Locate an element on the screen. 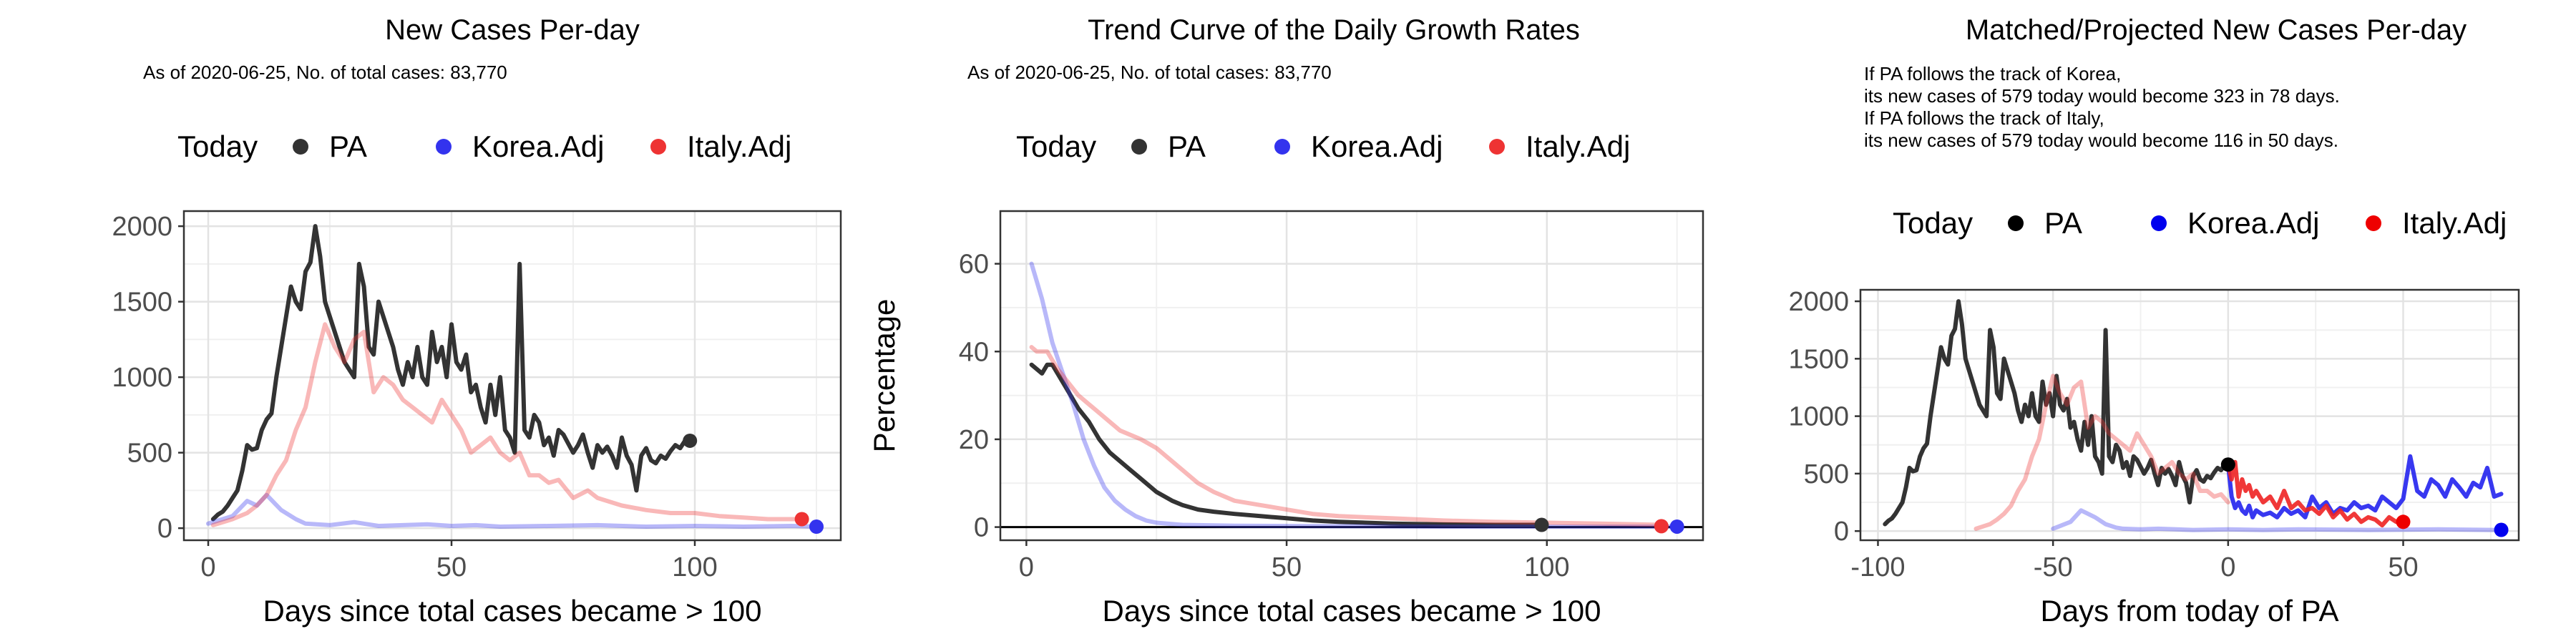 The height and width of the screenshot is (644, 2576). chart-title: Matched/Projected New Cases Per-day is located at coordinates (2216, 30).